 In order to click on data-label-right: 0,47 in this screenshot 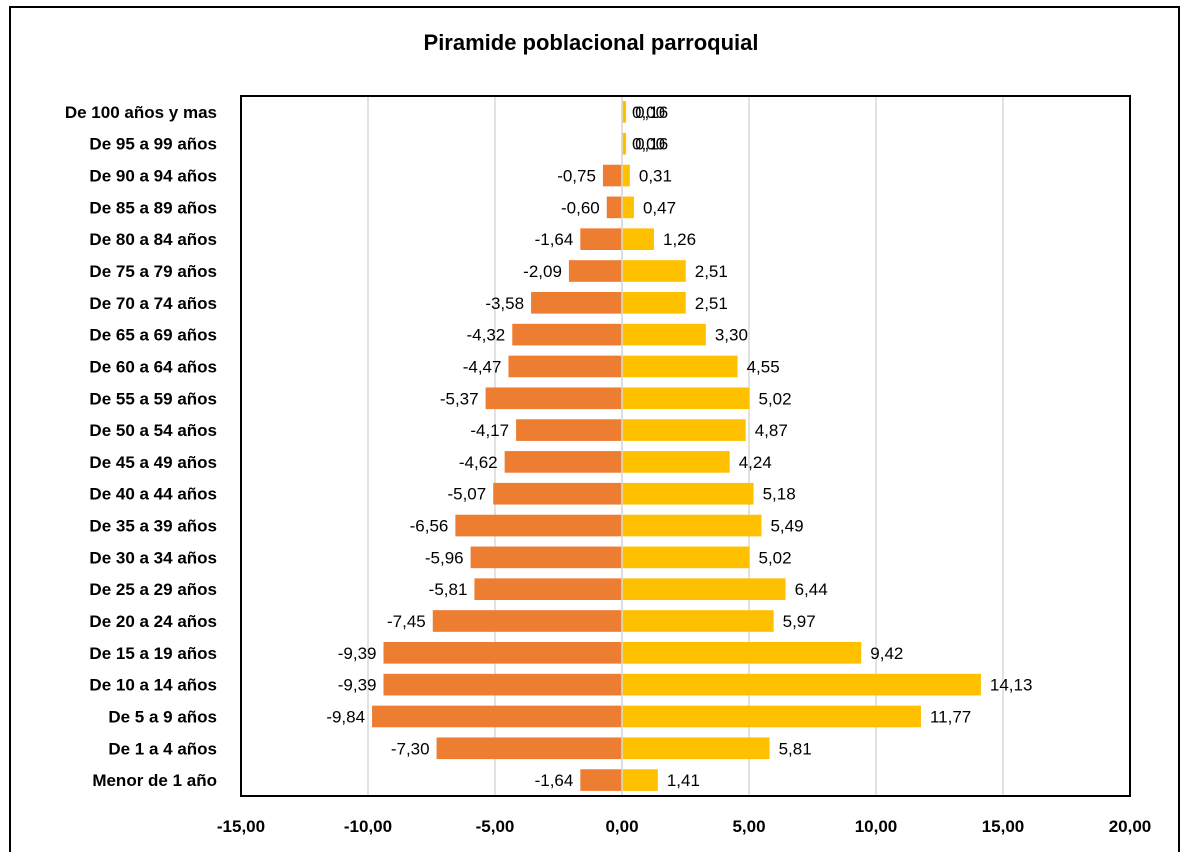, I will do `click(659, 207)`.